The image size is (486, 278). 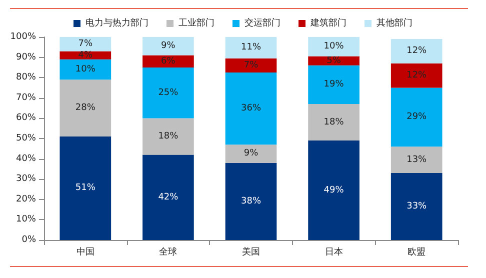 I want to click on y-tick-label: 40%, so click(x=26, y=159).